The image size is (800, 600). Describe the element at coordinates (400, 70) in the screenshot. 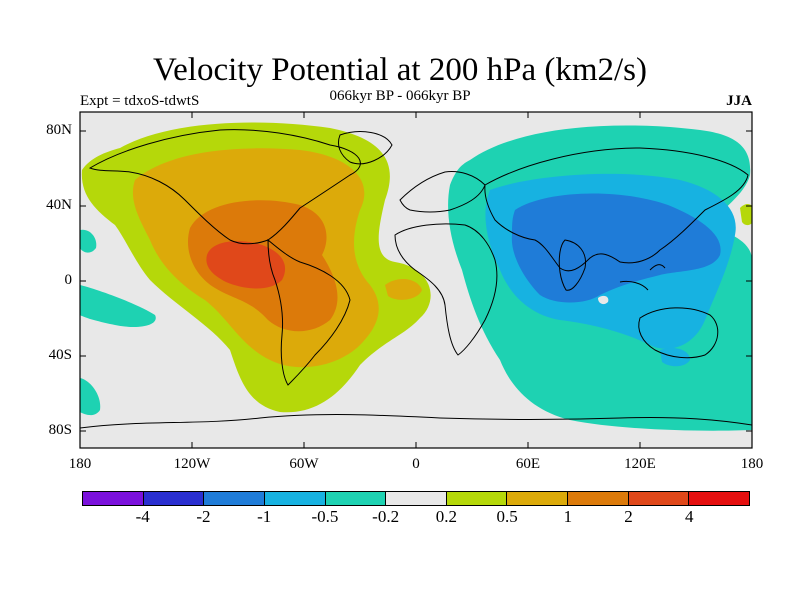

I see `chart-title: Velocity Potential at 200 hPa (km2/s)` at that location.